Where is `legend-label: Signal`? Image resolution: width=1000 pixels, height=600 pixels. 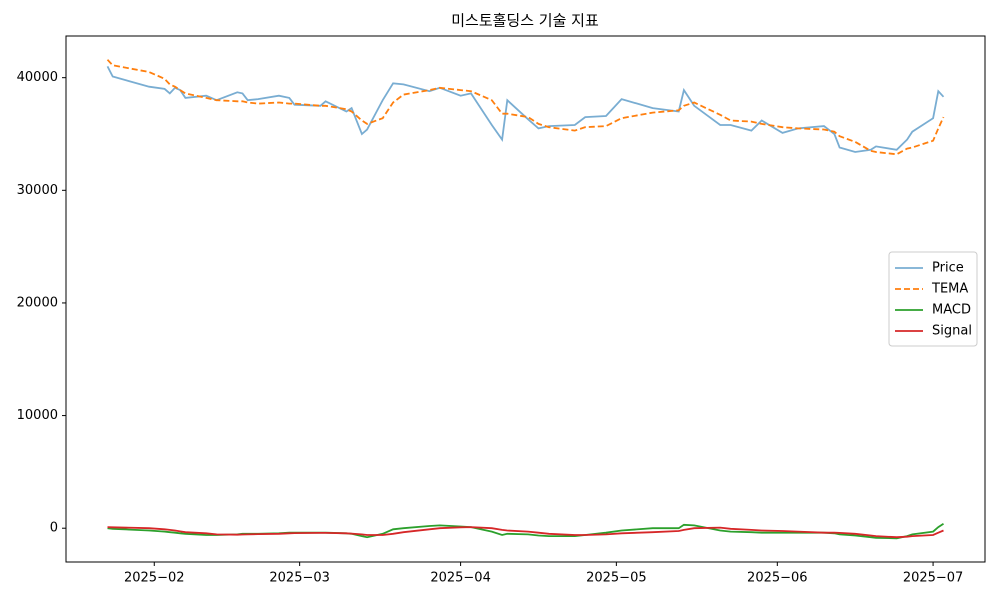
legend-label: Signal is located at coordinates (952, 331).